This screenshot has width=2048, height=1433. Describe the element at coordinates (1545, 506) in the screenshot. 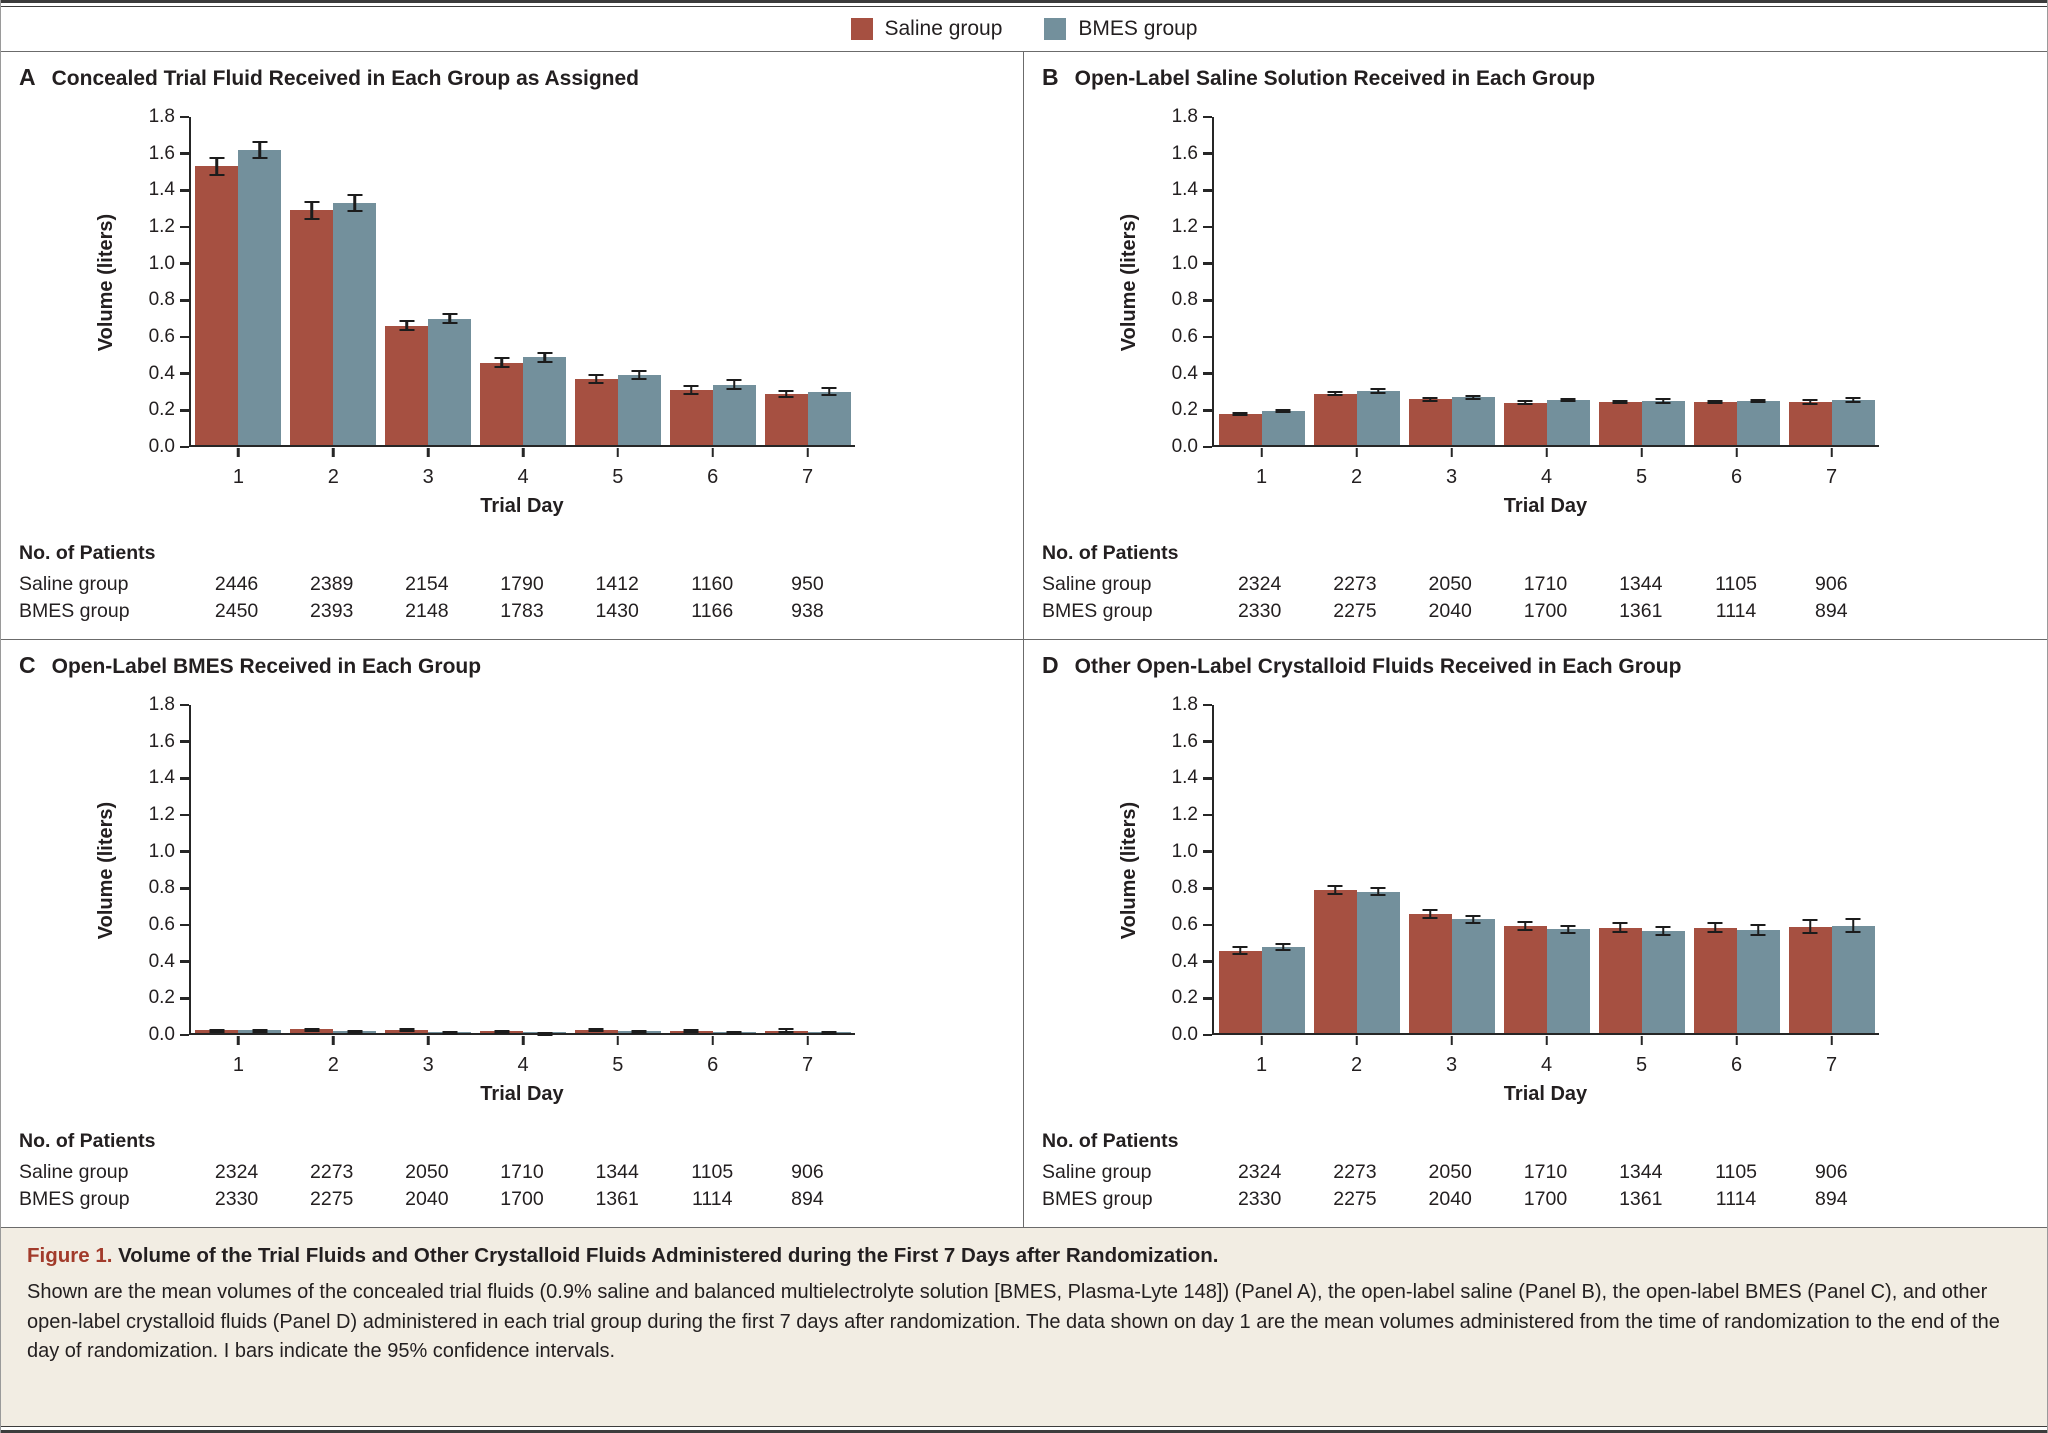

I see `x-axis-label-row: Trial Day` at that location.